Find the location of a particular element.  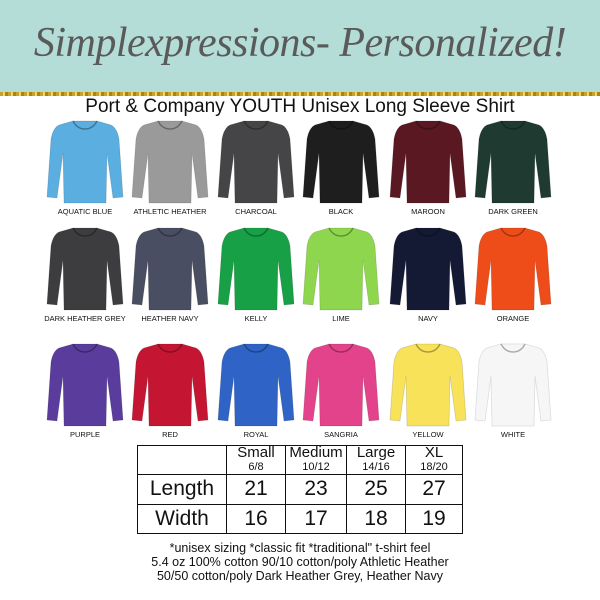

color-label: LIME is located at coordinates (341, 318).